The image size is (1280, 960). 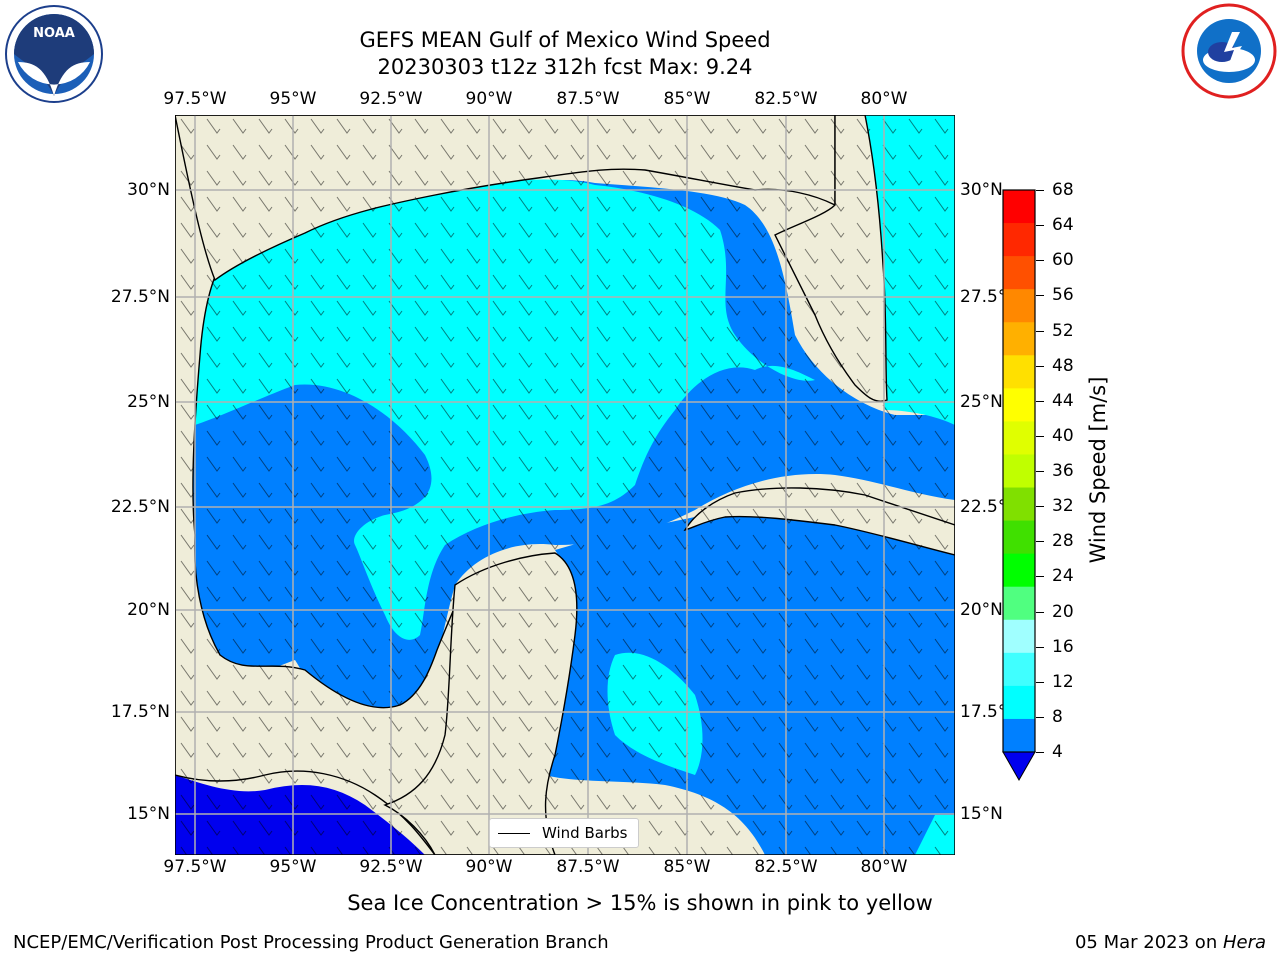 I want to click on lat-tick-left: 30°N, so click(x=148, y=190).